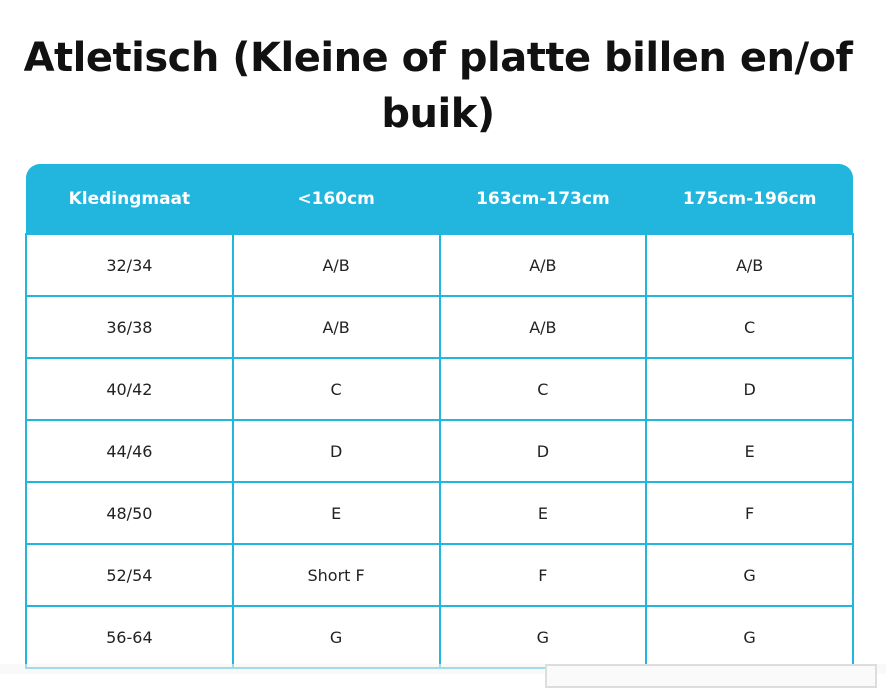  Describe the element at coordinates (543, 199) in the screenshot. I see `header-cell: 163cm-173cm` at that location.